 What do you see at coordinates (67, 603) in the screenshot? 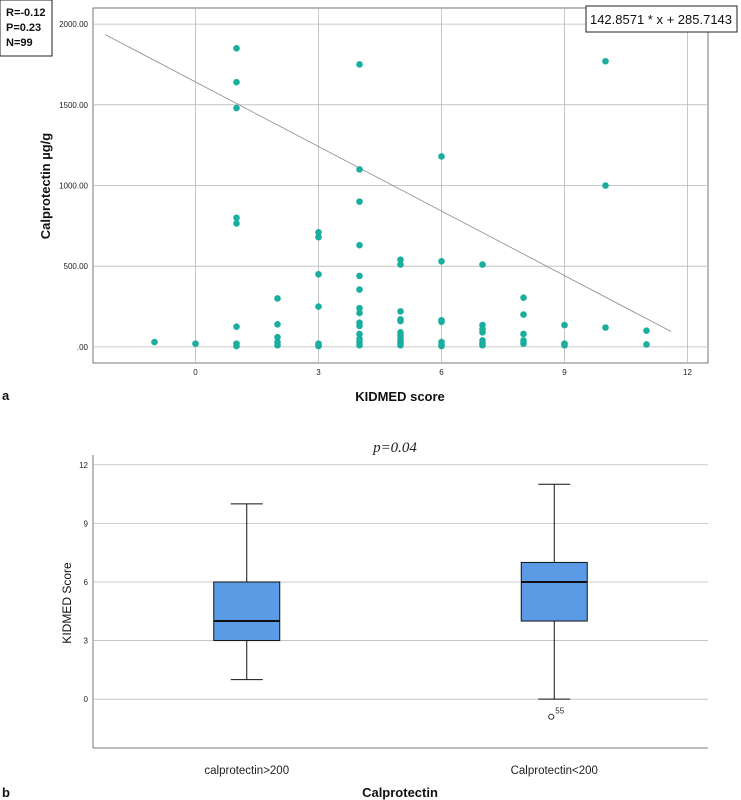
I see `boxplot-y-axis-title: KIDMED Score` at bounding box center [67, 603].